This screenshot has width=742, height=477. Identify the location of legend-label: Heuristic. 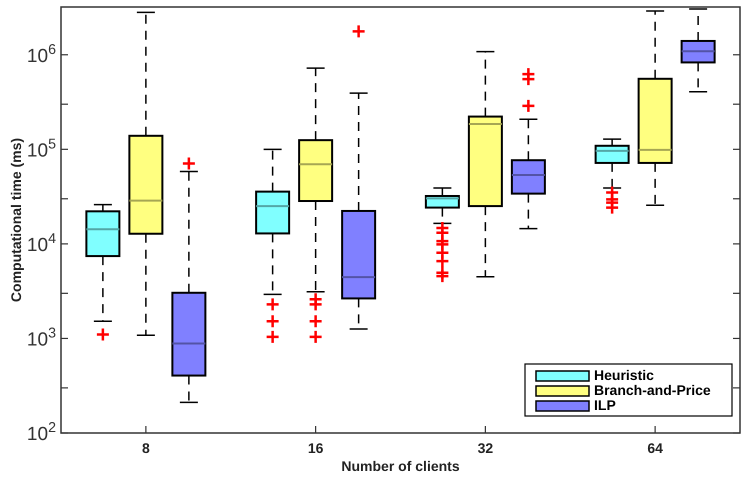
(624, 375).